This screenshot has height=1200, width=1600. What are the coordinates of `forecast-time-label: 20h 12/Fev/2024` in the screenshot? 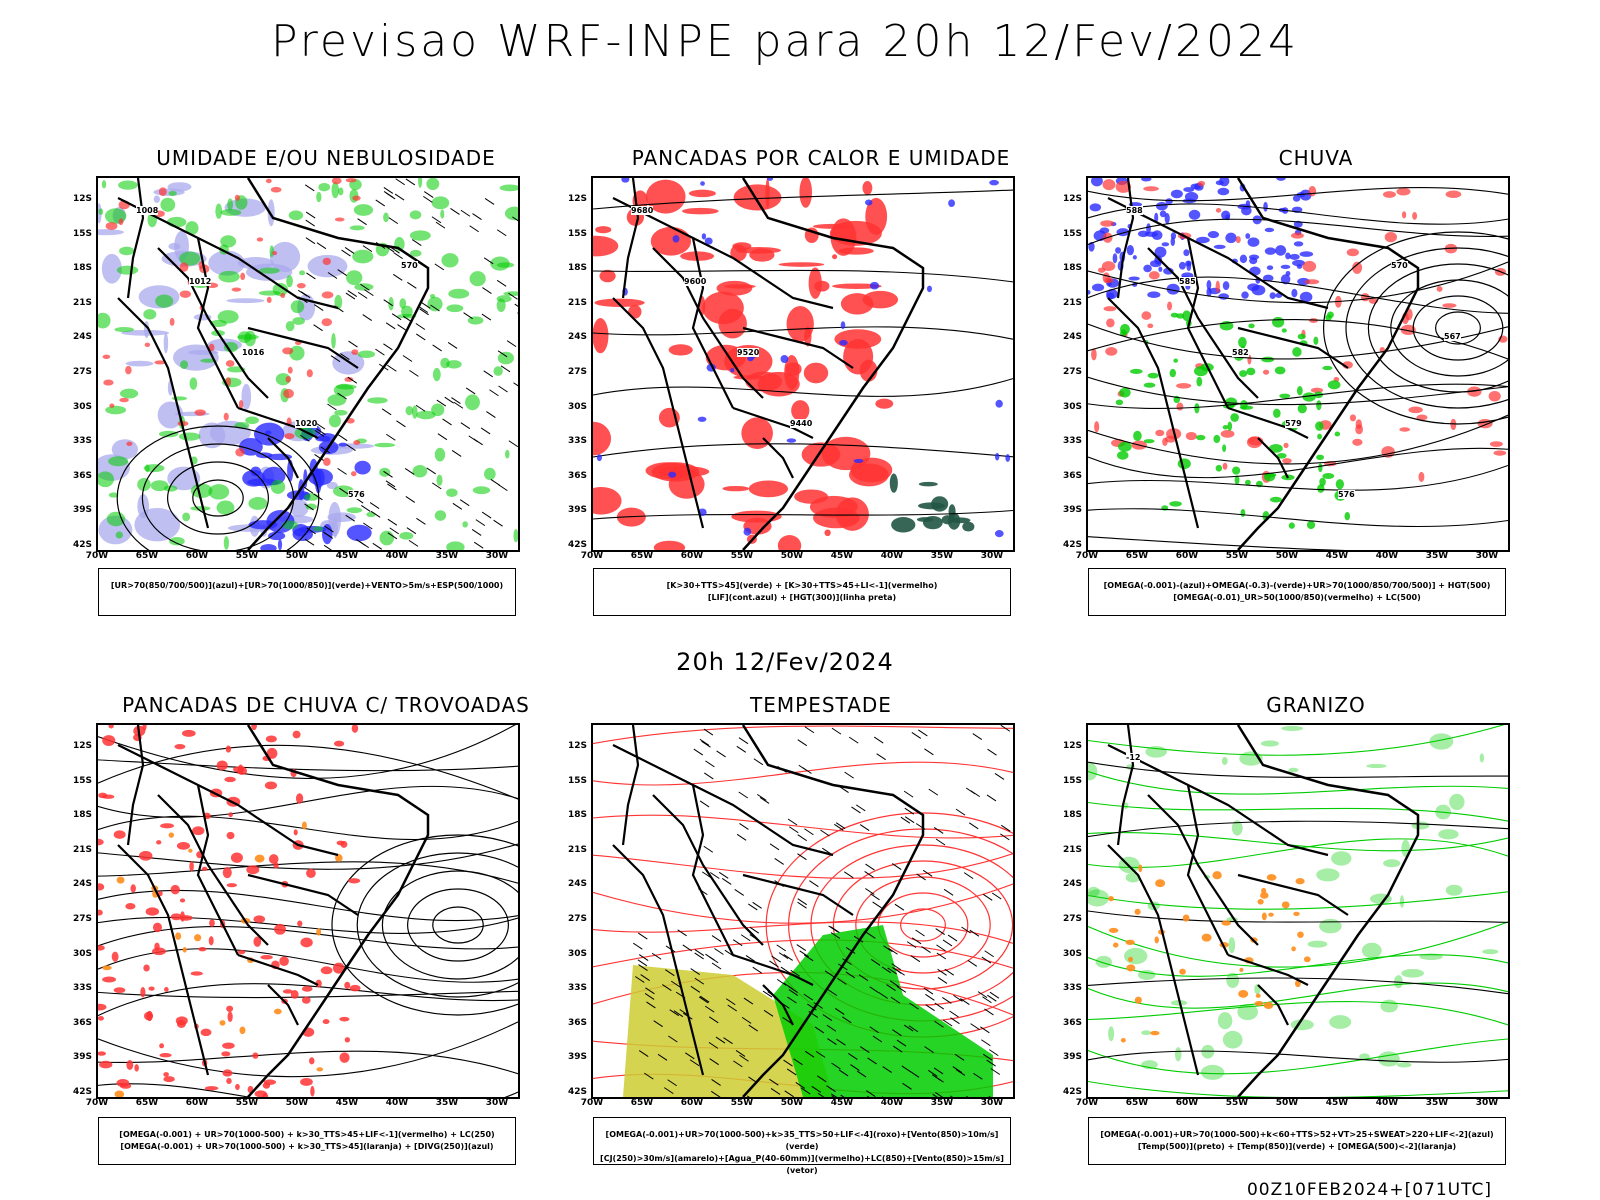 It's located at (785, 662).